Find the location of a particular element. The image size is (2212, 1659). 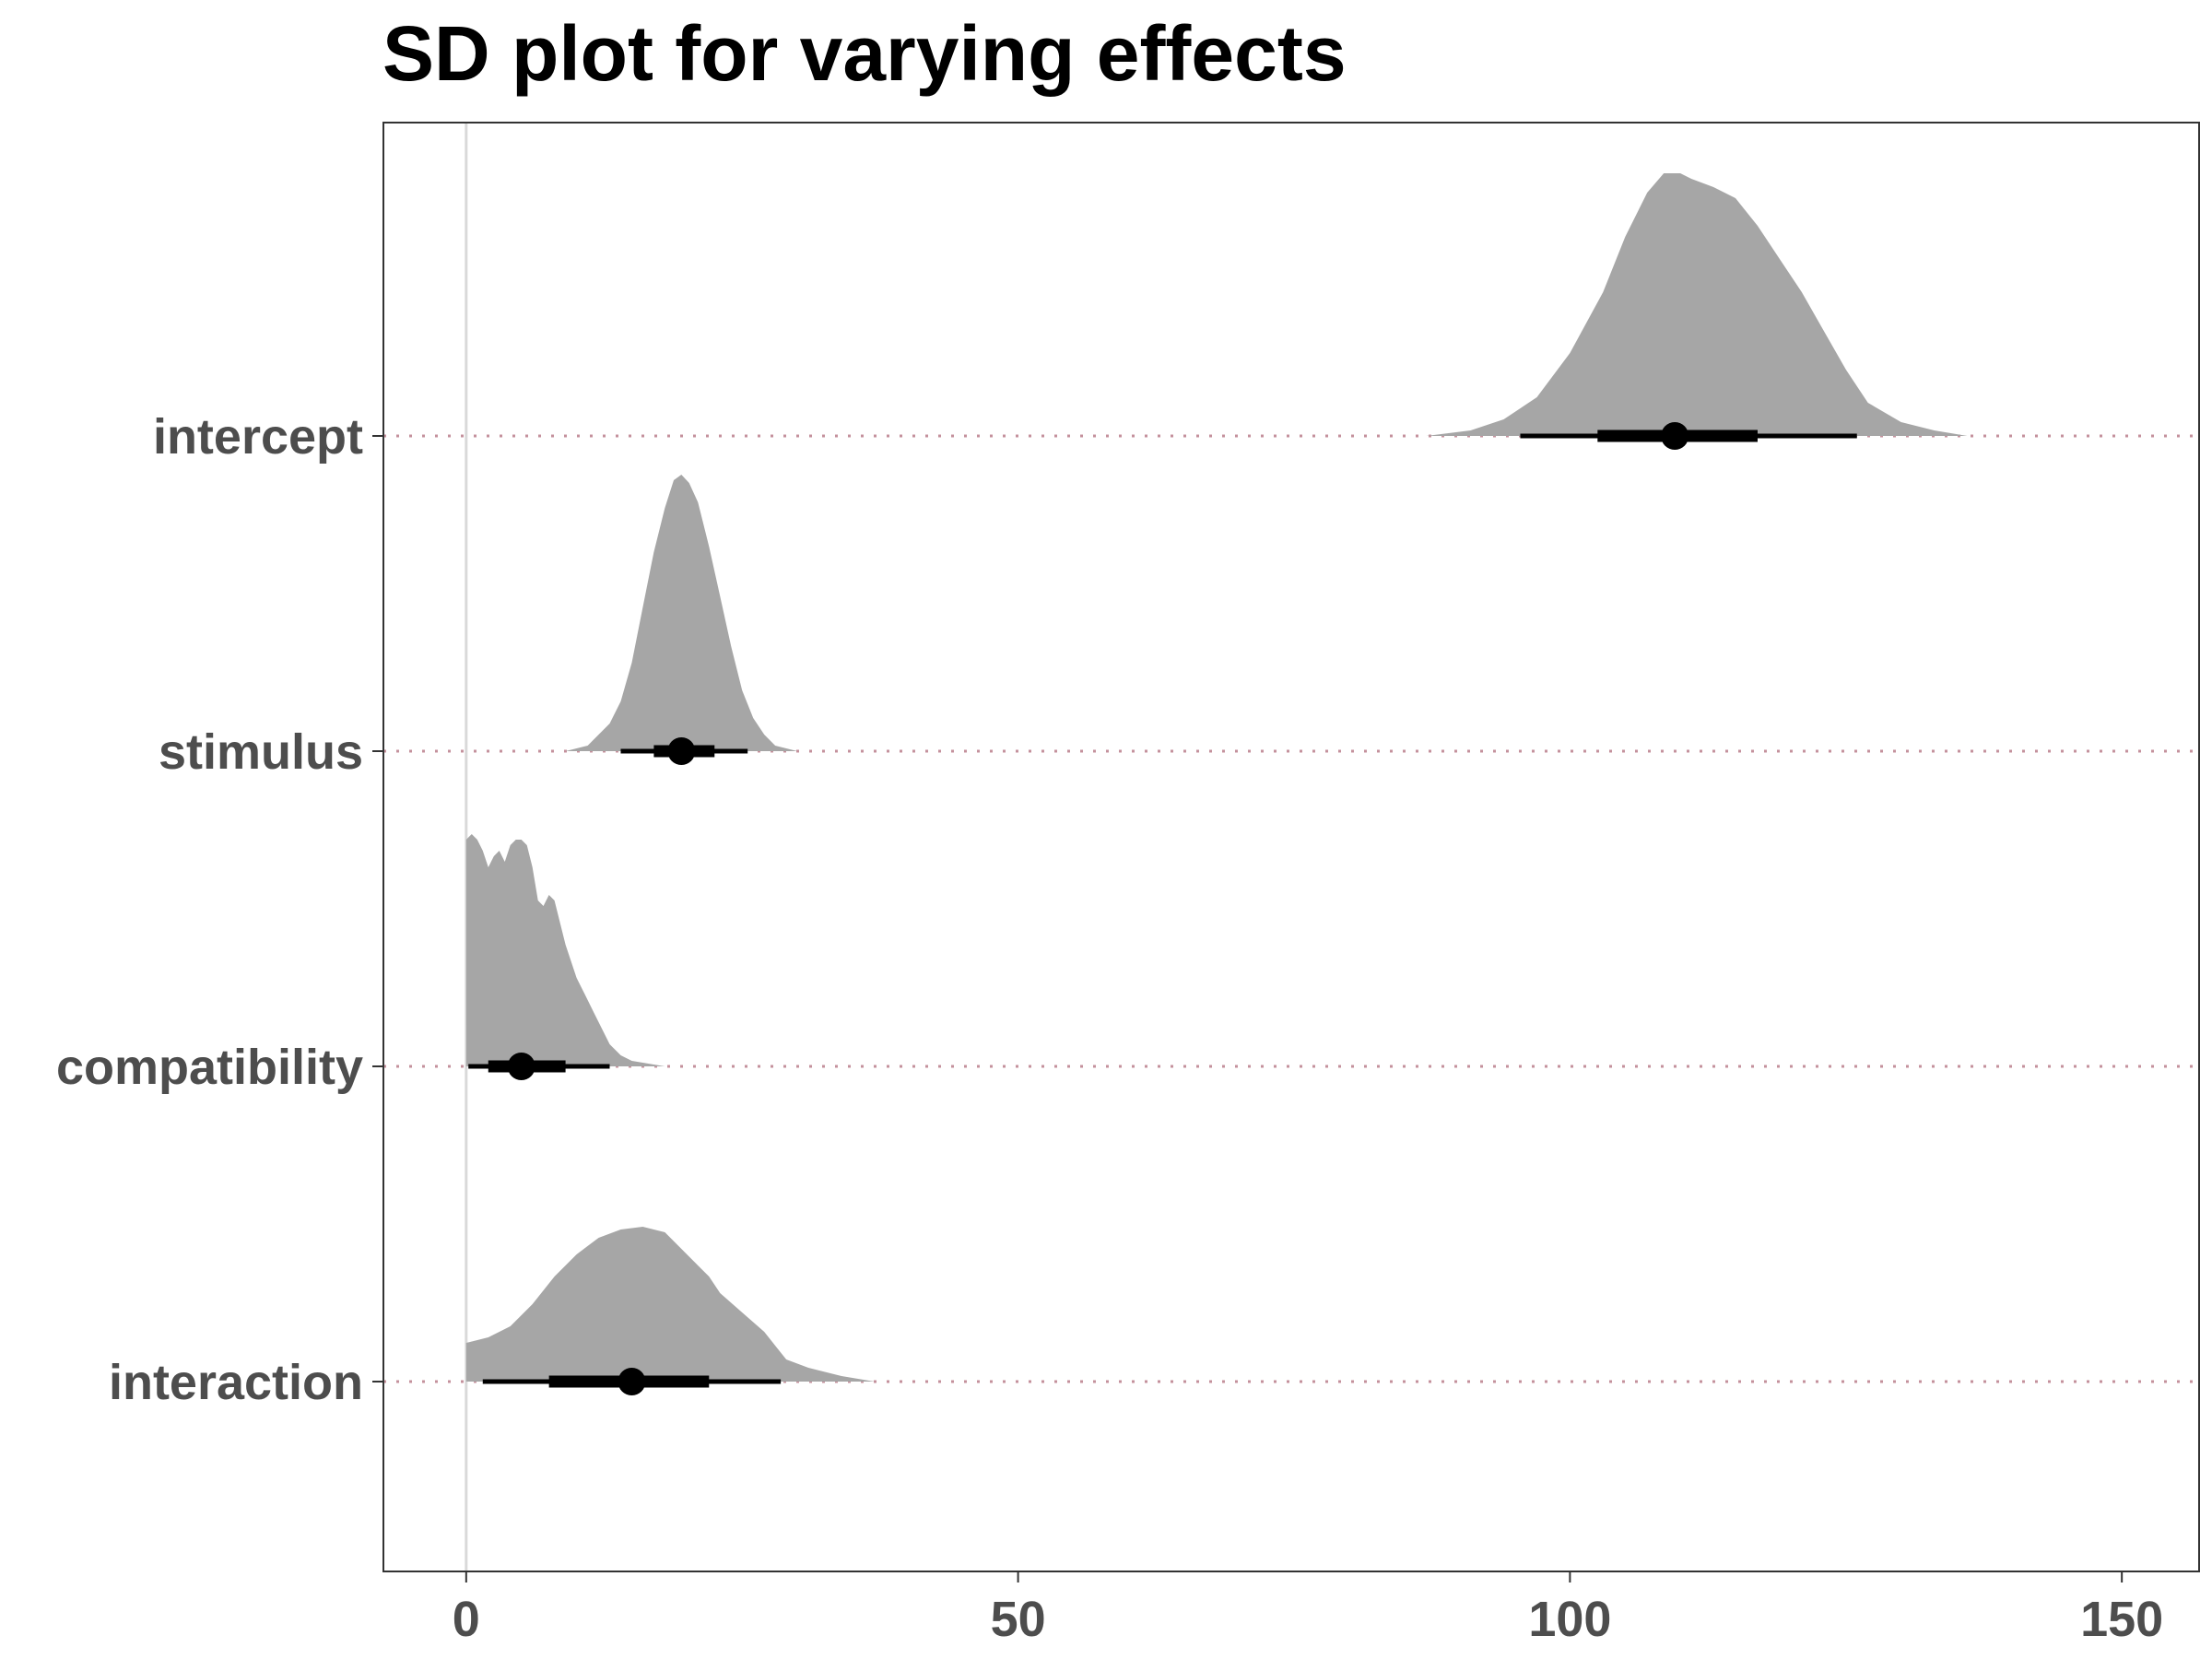

median-point-intercept is located at coordinates (1675, 436).